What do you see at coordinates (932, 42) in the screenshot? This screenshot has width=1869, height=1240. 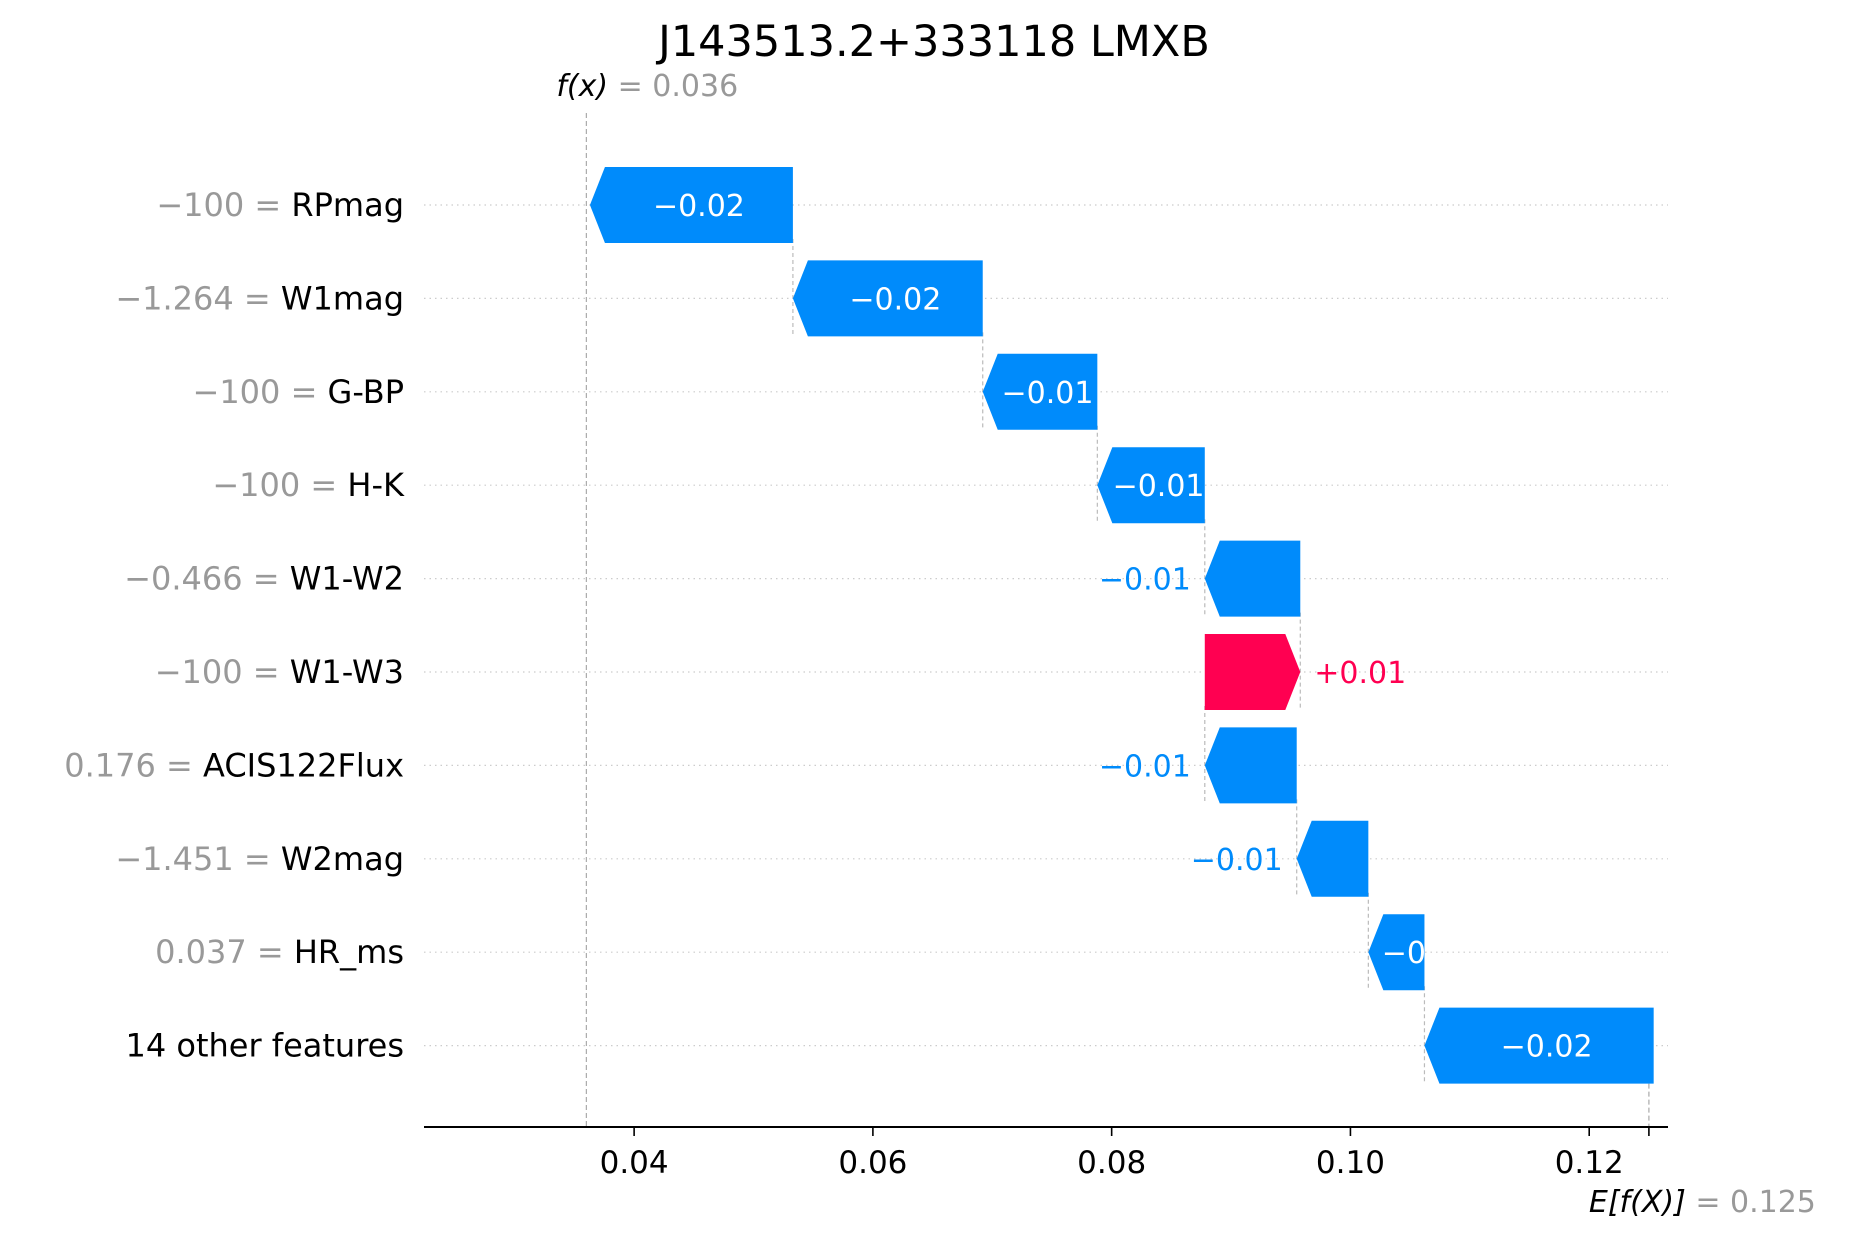 I see `chart-title: J143513.2+333118 LMXB` at bounding box center [932, 42].